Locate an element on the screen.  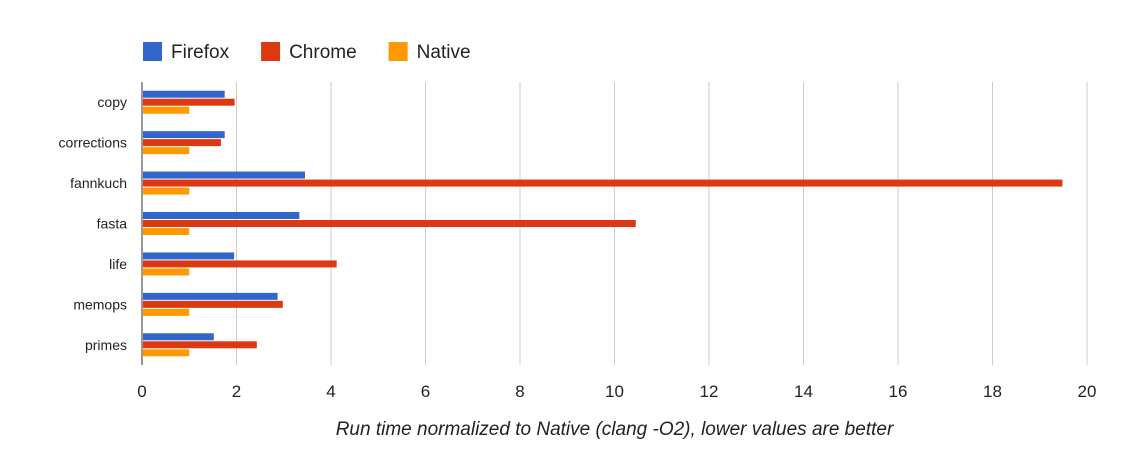
legend-item-firefox: Firefox is located at coordinates (186, 52).